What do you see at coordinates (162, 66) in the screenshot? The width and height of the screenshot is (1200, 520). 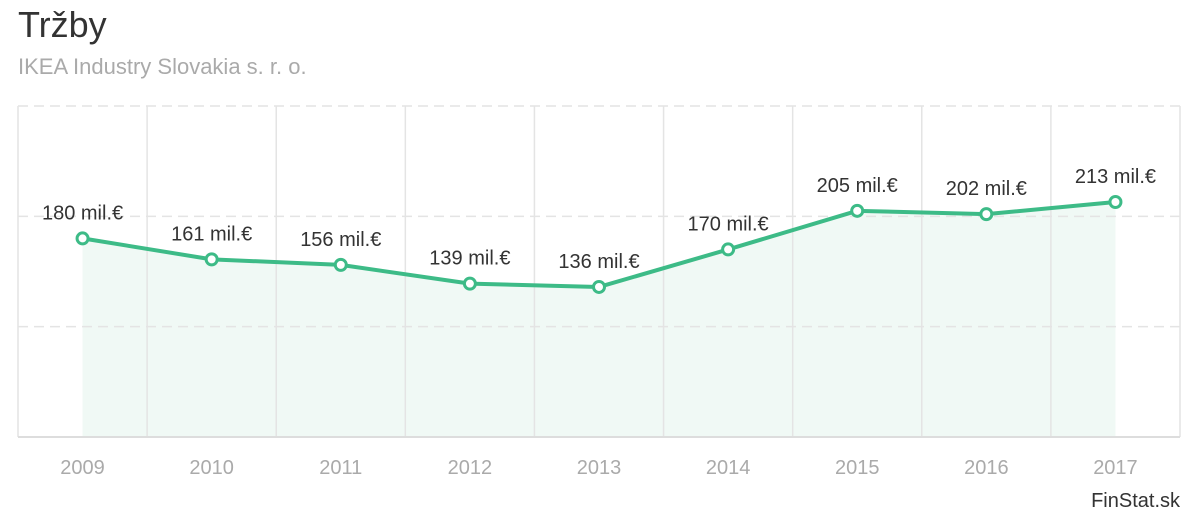 I see `company-name: IKEA Industry Slovakia s. r. o.` at bounding box center [162, 66].